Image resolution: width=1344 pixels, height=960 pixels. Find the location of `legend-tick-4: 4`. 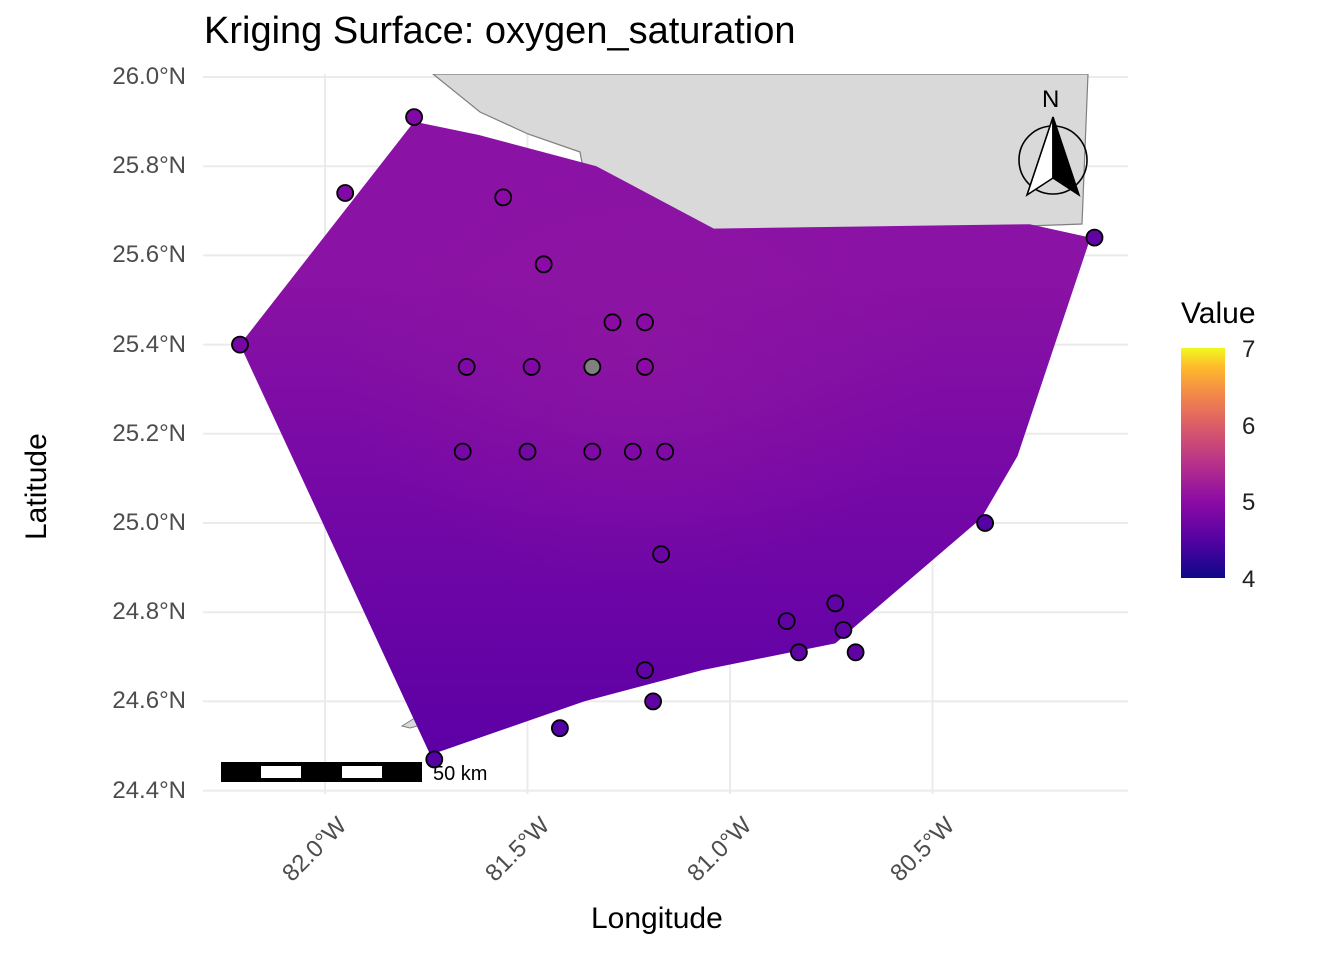

legend-tick-4: 4 is located at coordinates (1249, 579).